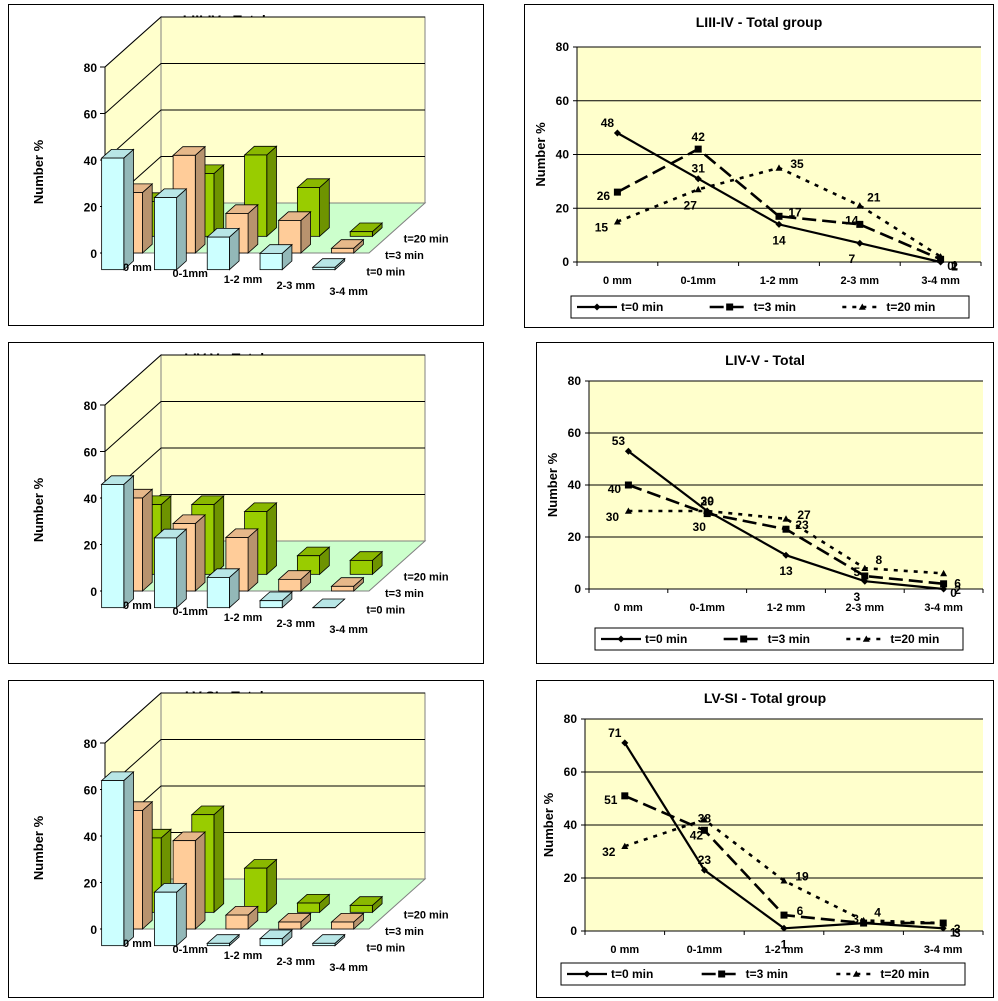 The image size is (998, 1001). I want to click on legend-label: t=20 min, so click(914, 639).